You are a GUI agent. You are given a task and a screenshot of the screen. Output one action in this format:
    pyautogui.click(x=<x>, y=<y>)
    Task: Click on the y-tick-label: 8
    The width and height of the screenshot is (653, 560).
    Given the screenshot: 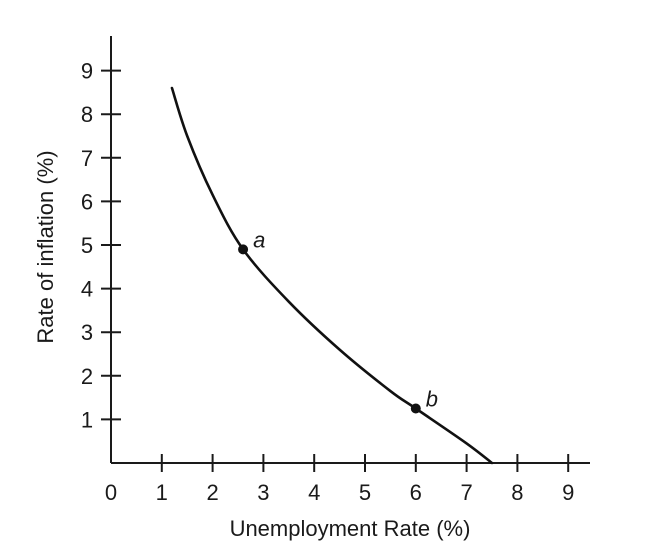 What is the action you would take?
    pyautogui.click(x=87, y=114)
    